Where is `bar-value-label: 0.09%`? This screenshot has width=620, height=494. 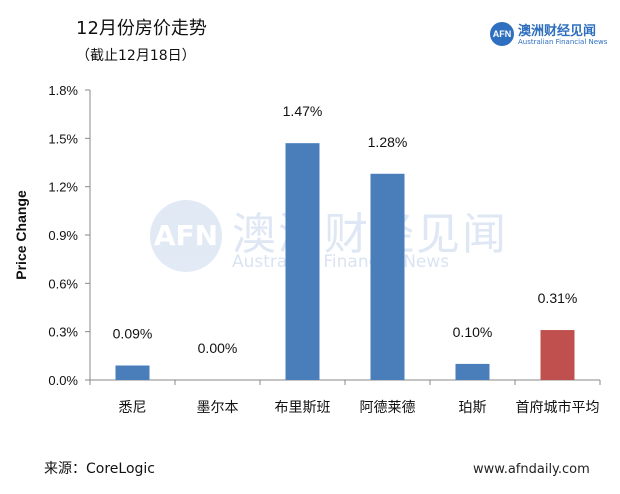
bar-value-label: 0.09% is located at coordinates (133, 334).